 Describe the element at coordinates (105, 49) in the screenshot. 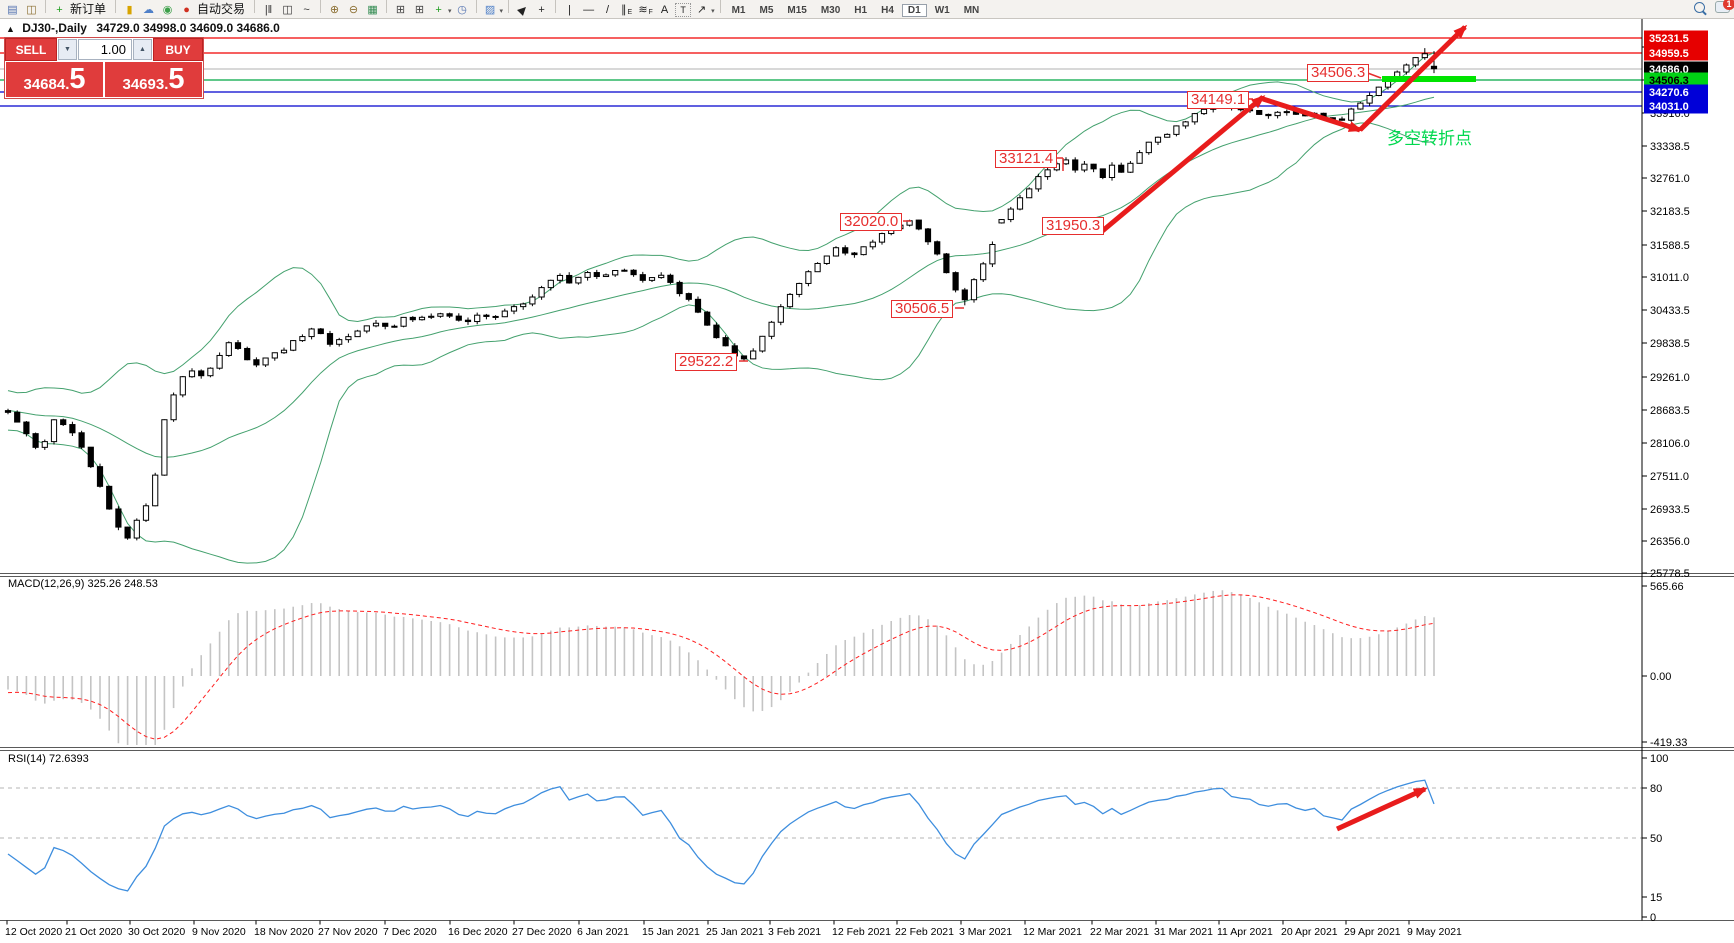

I see `volume-input: 1.00` at that location.